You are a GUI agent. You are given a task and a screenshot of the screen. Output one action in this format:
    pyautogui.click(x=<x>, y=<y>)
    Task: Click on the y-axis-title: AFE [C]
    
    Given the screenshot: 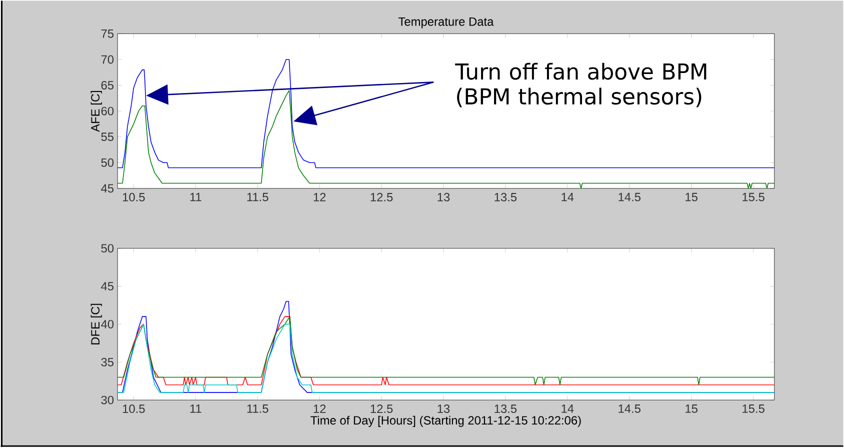 What is the action you would take?
    pyautogui.click(x=96, y=111)
    